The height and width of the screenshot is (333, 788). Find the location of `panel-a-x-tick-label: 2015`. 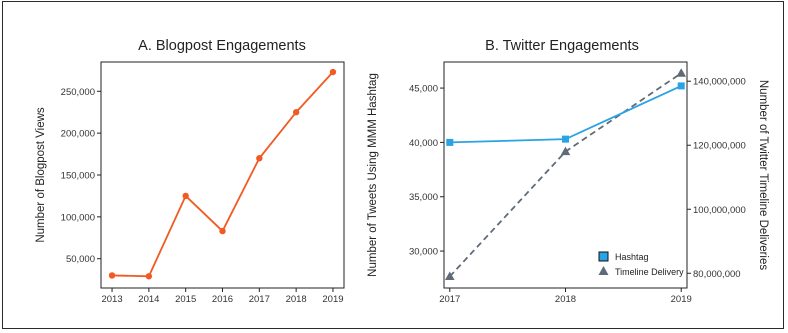

panel-a-x-tick-label: 2015 is located at coordinates (185, 299).